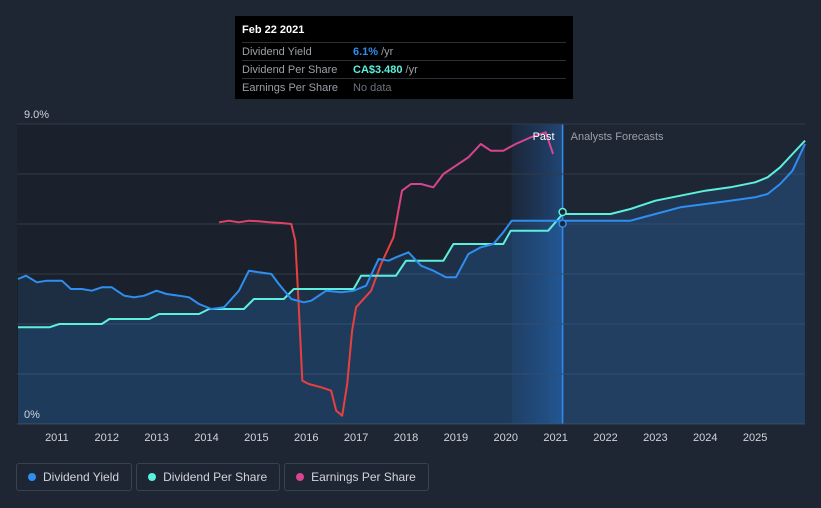 The height and width of the screenshot is (508, 821). What do you see at coordinates (290, 69) in the screenshot?
I see `tooltip-label: Dividend Per Share` at bounding box center [290, 69].